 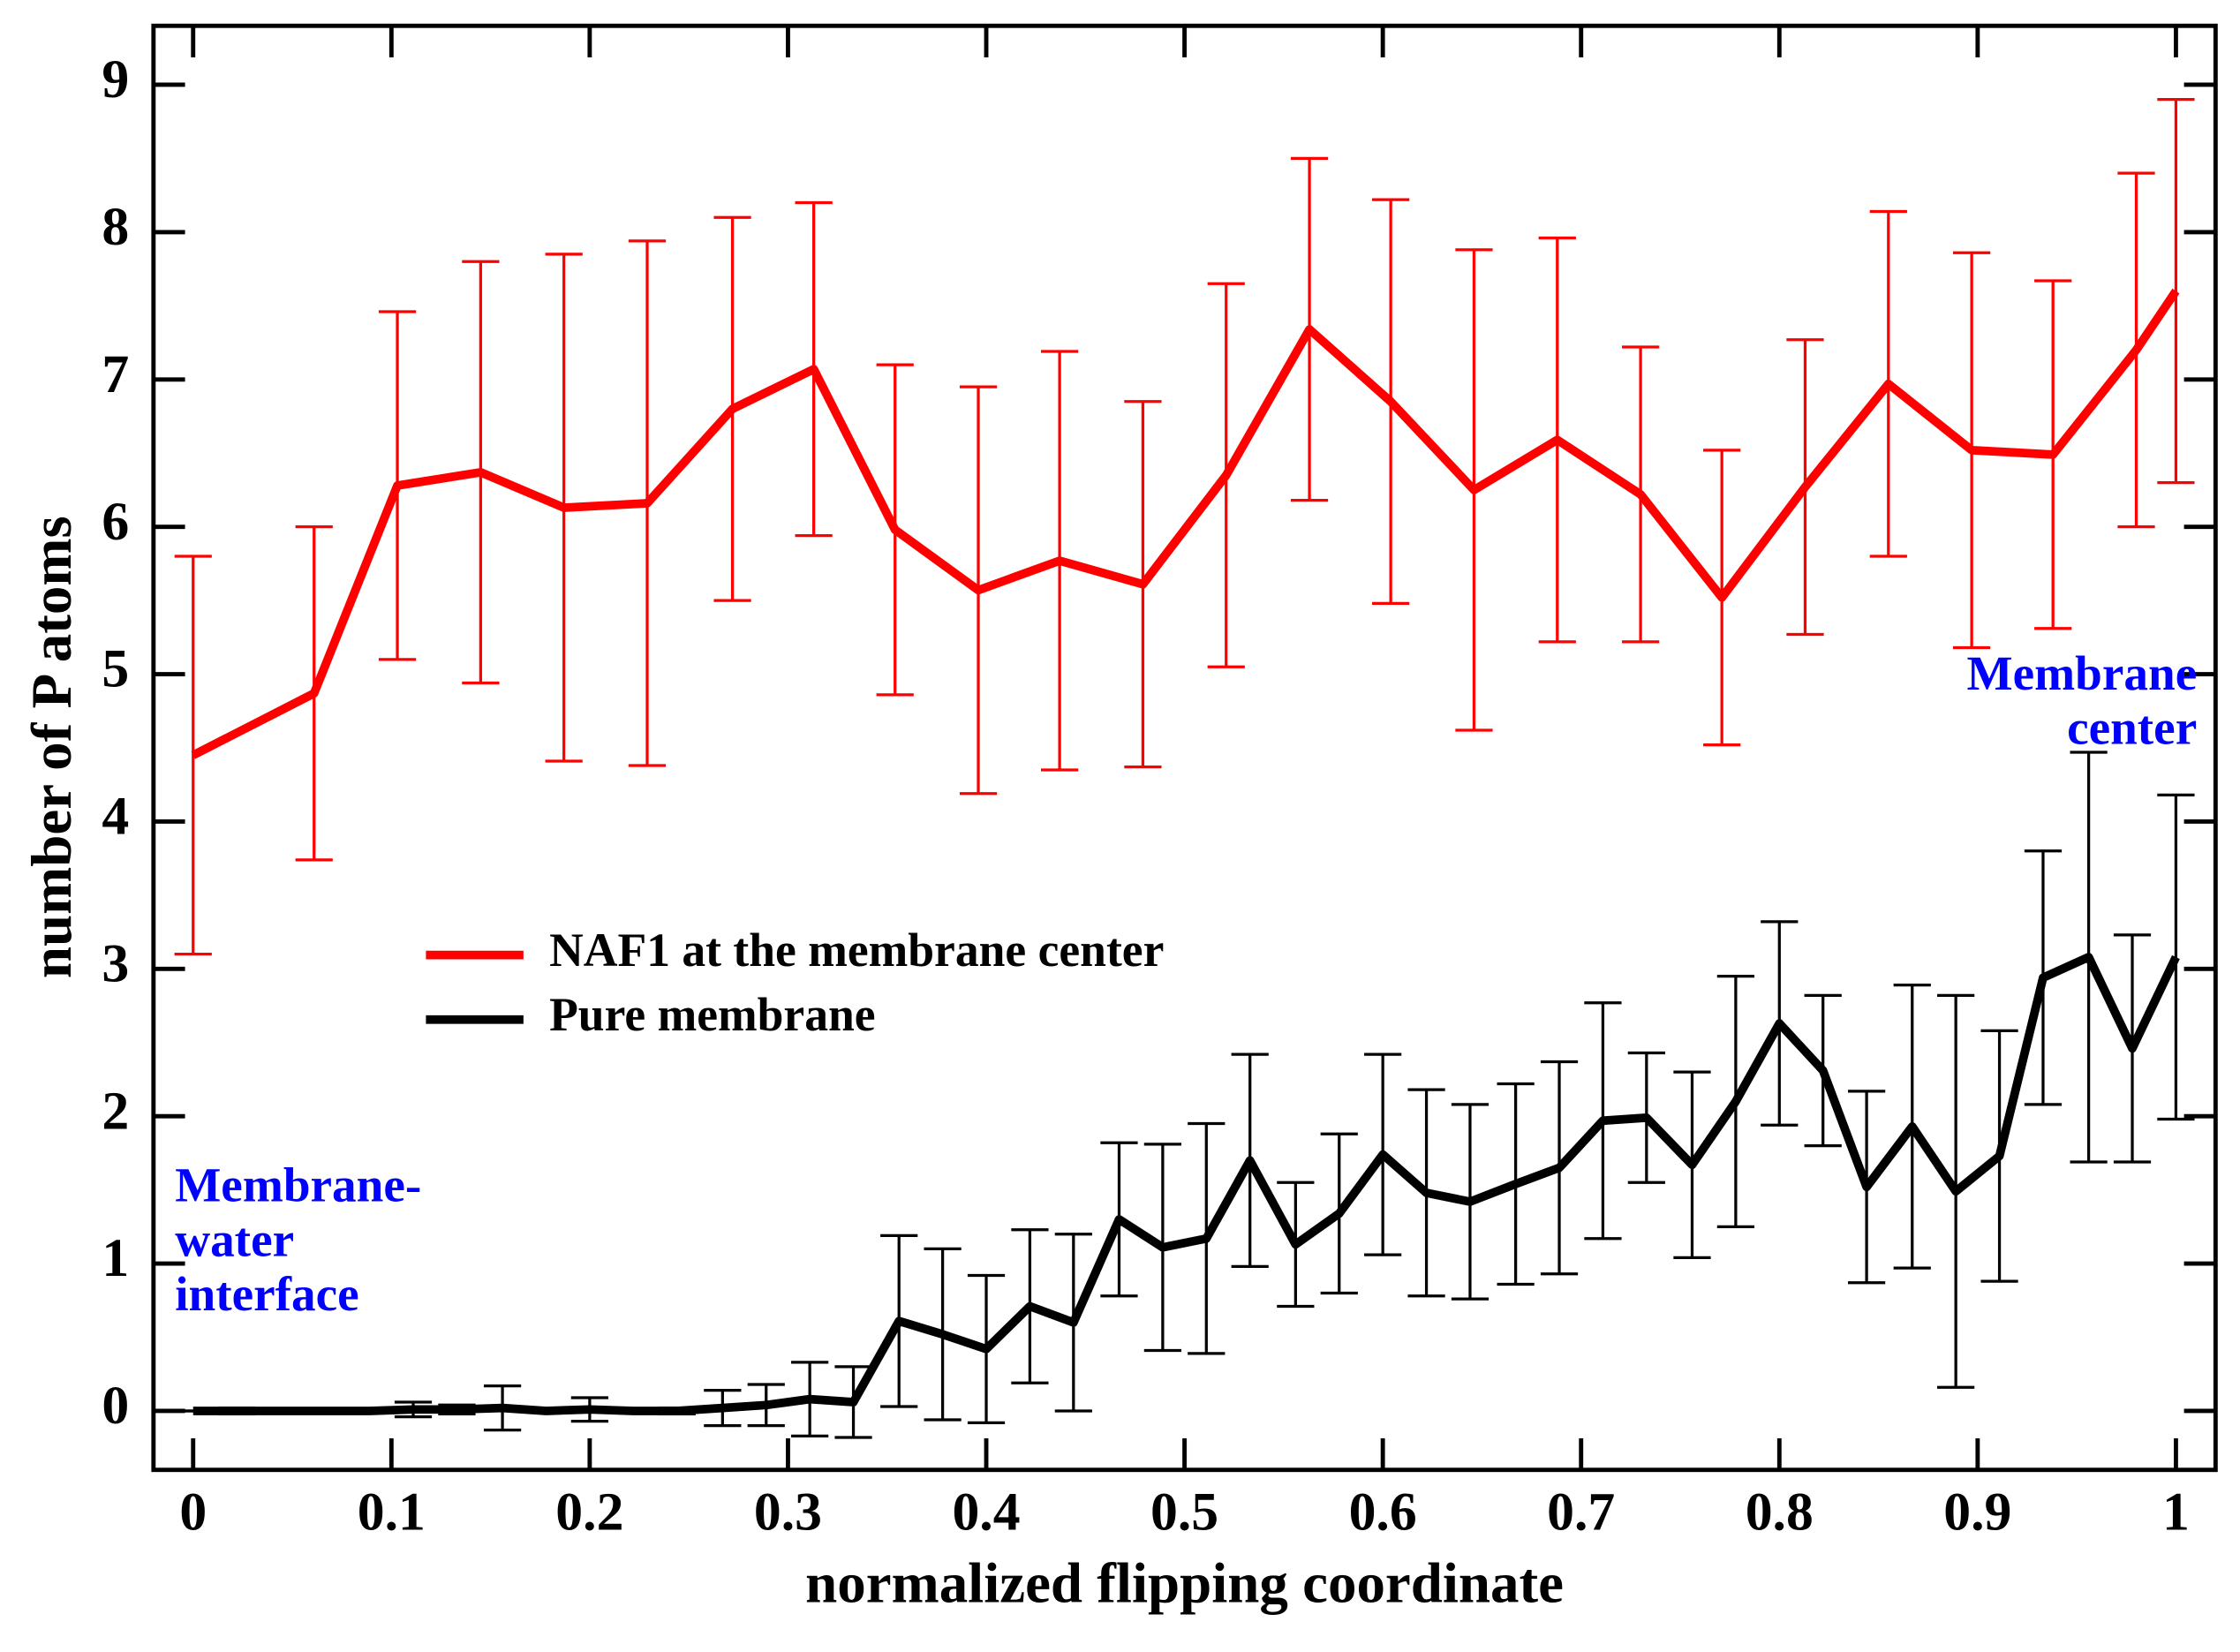 I want to click on x-tick-label: 0.5, so click(x=1184, y=1512).